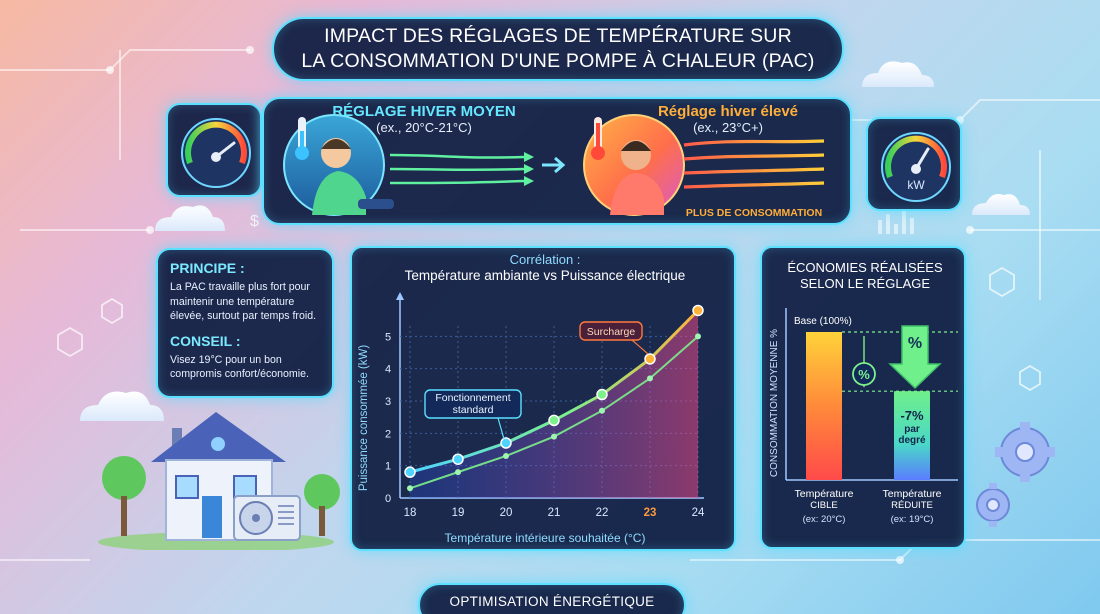 The image size is (1100, 614). I want to click on energy-flow-low, so click(457, 169).